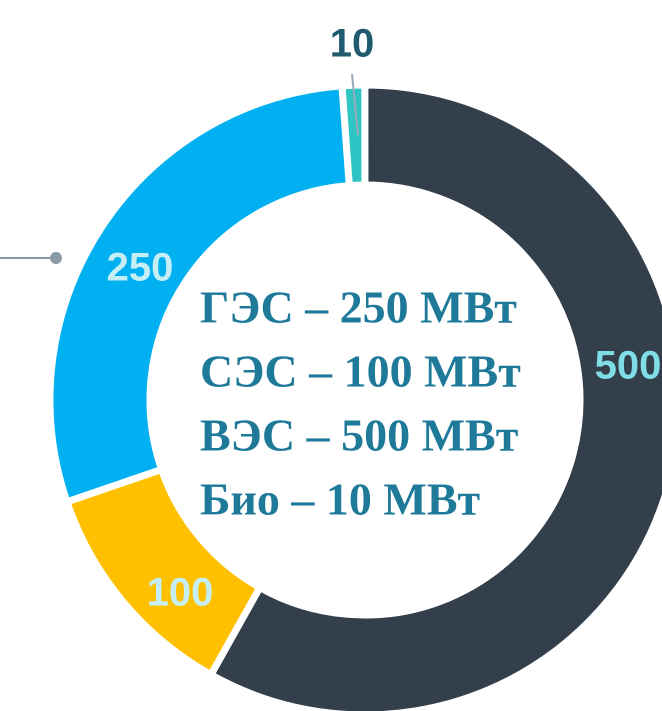 Image resolution: width=662 pixels, height=711 pixels. What do you see at coordinates (360, 371) in the screenshot?
I see `center-text: СЭС – 100 МВт` at bounding box center [360, 371].